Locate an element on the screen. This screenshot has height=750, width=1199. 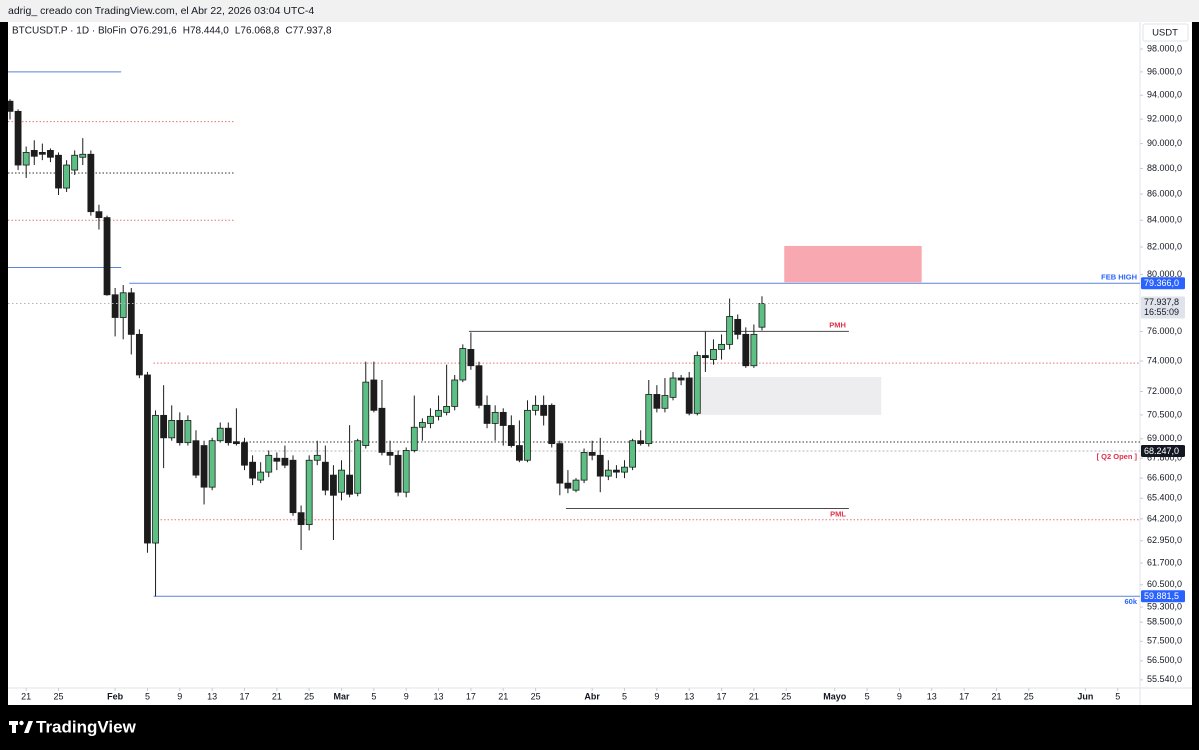
price-tag-label: 79.366,0 is located at coordinates (1161, 283).